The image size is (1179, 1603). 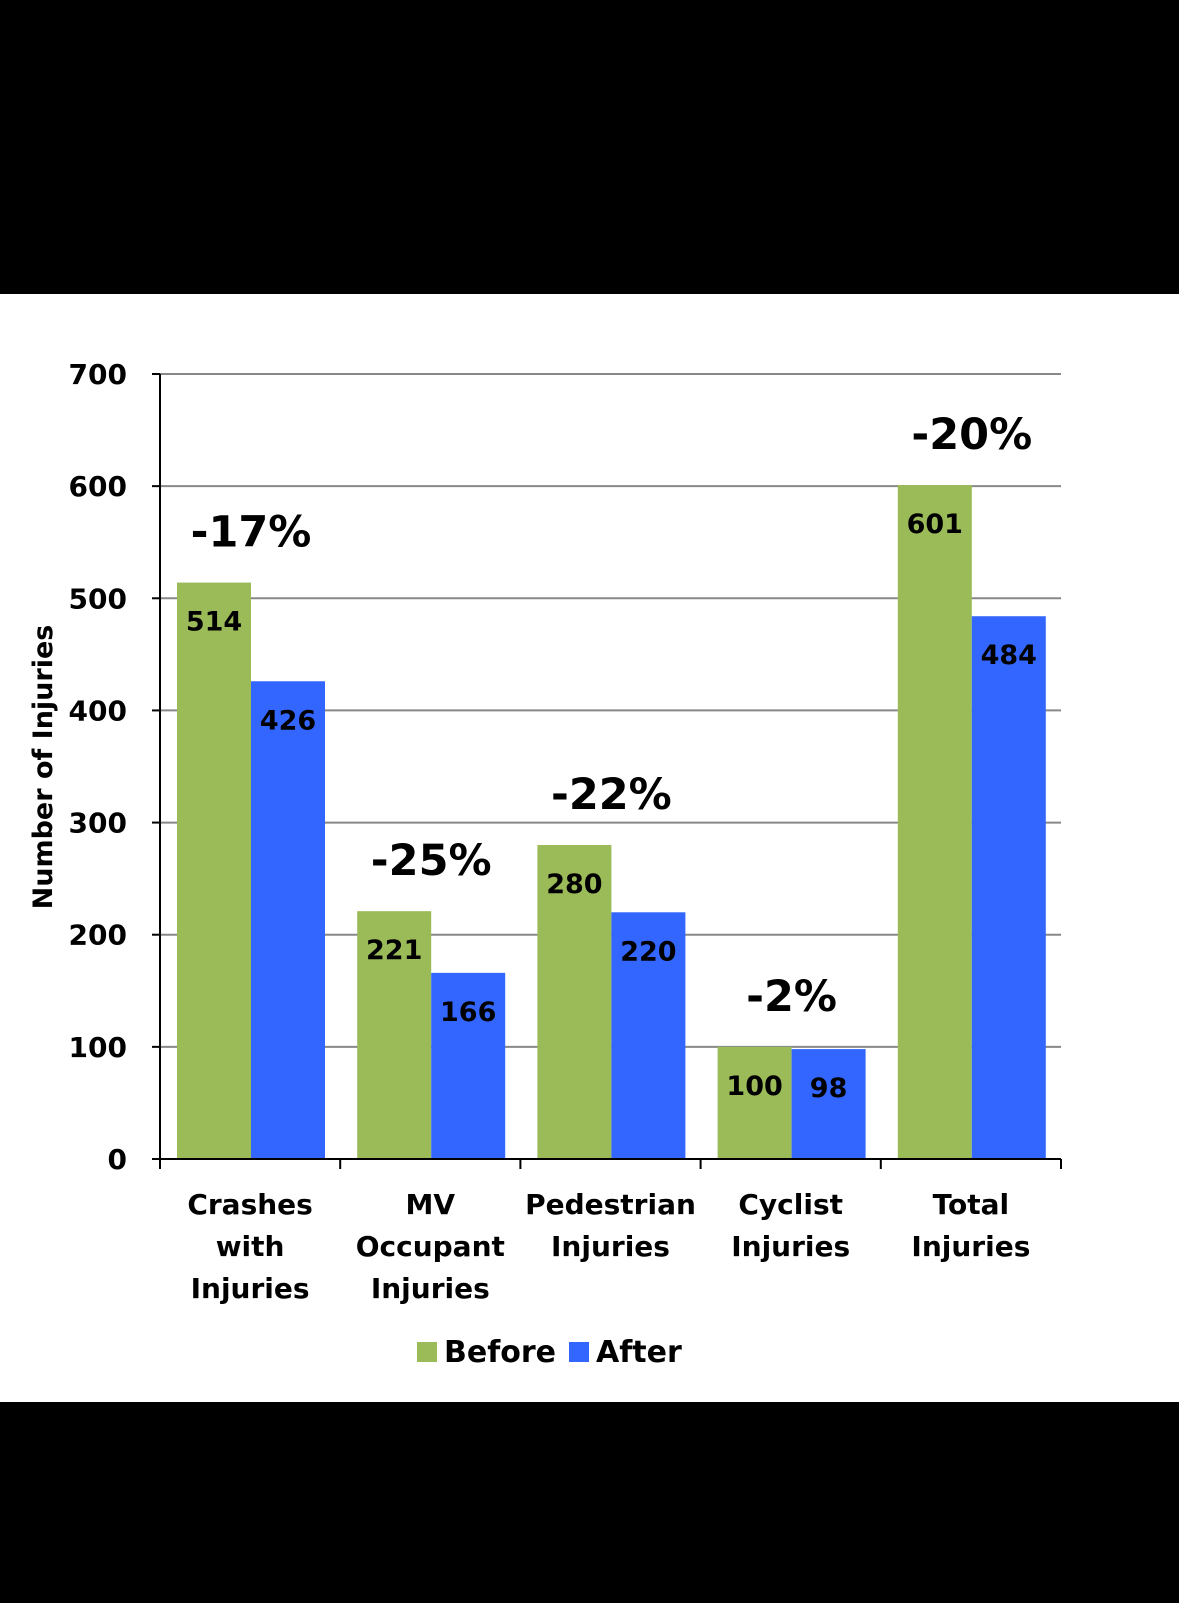 What do you see at coordinates (611, 795) in the screenshot?
I see `percent-change-annotation: -22%` at bounding box center [611, 795].